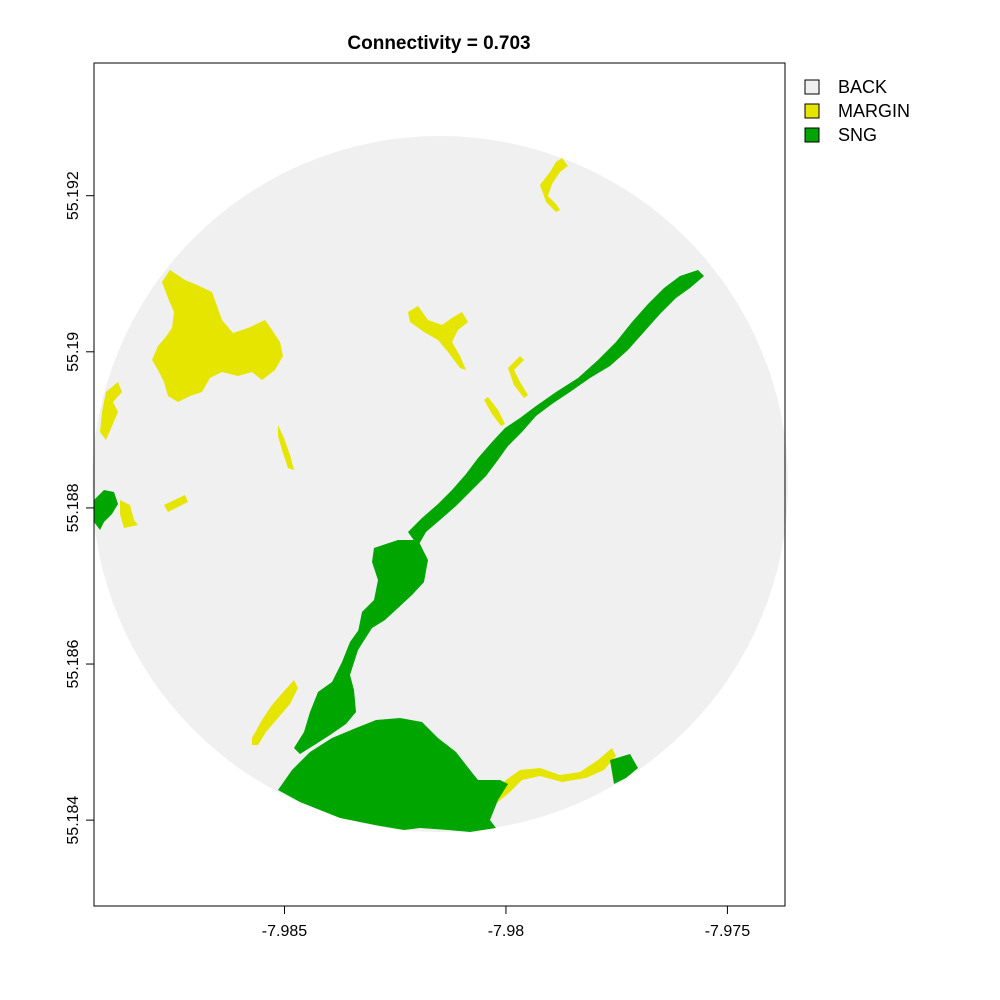 The width and height of the screenshot is (1000, 1000). Describe the element at coordinates (73, 507) in the screenshot. I see `y-tick-label: 55.188` at that location.